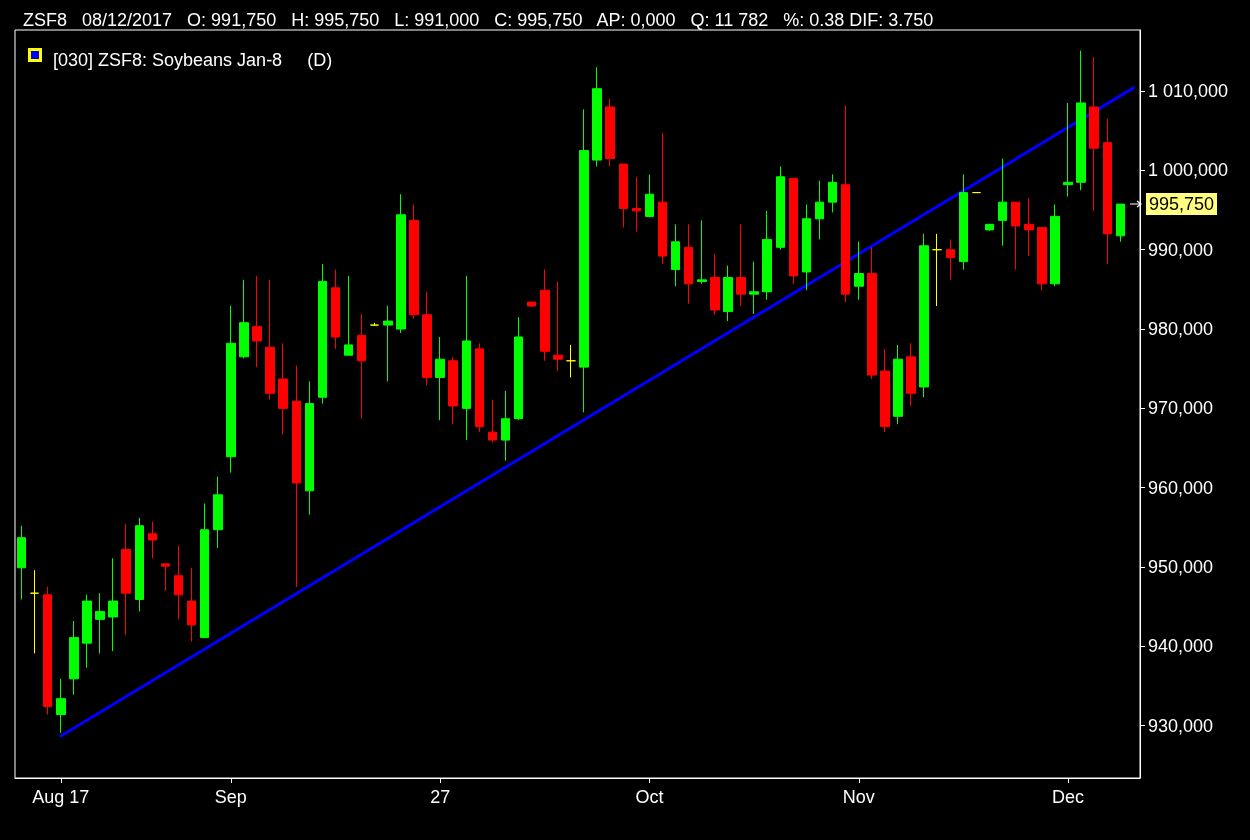  What do you see at coordinates (1188, 170) in the screenshot?
I see `y-tick-label: 1 000,000` at bounding box center [1188, 170].